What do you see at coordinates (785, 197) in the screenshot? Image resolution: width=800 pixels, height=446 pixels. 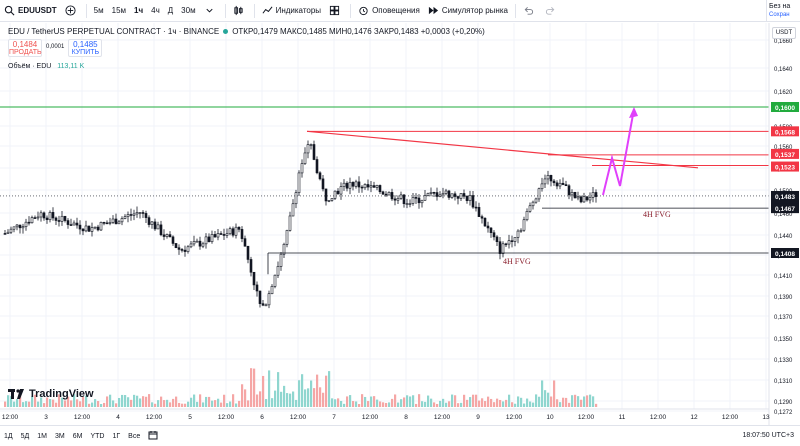 I see `price-label: 0,1483` at bounding box center [785, 197].